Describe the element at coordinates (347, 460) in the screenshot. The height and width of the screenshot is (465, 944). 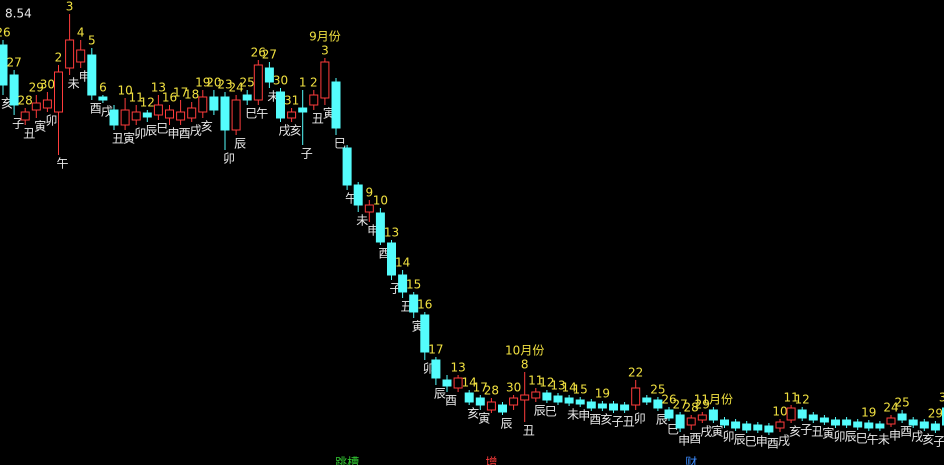
I see `flag-label: 跳槽` at that location.